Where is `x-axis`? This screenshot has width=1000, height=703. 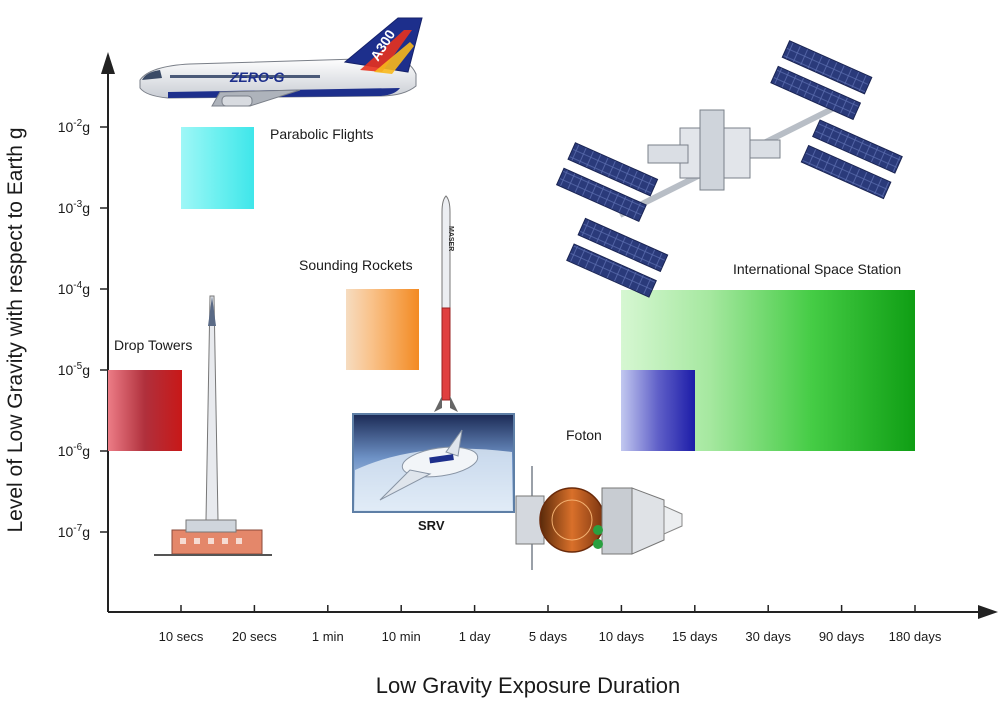 x-axis is located at coordinates (553, 612).